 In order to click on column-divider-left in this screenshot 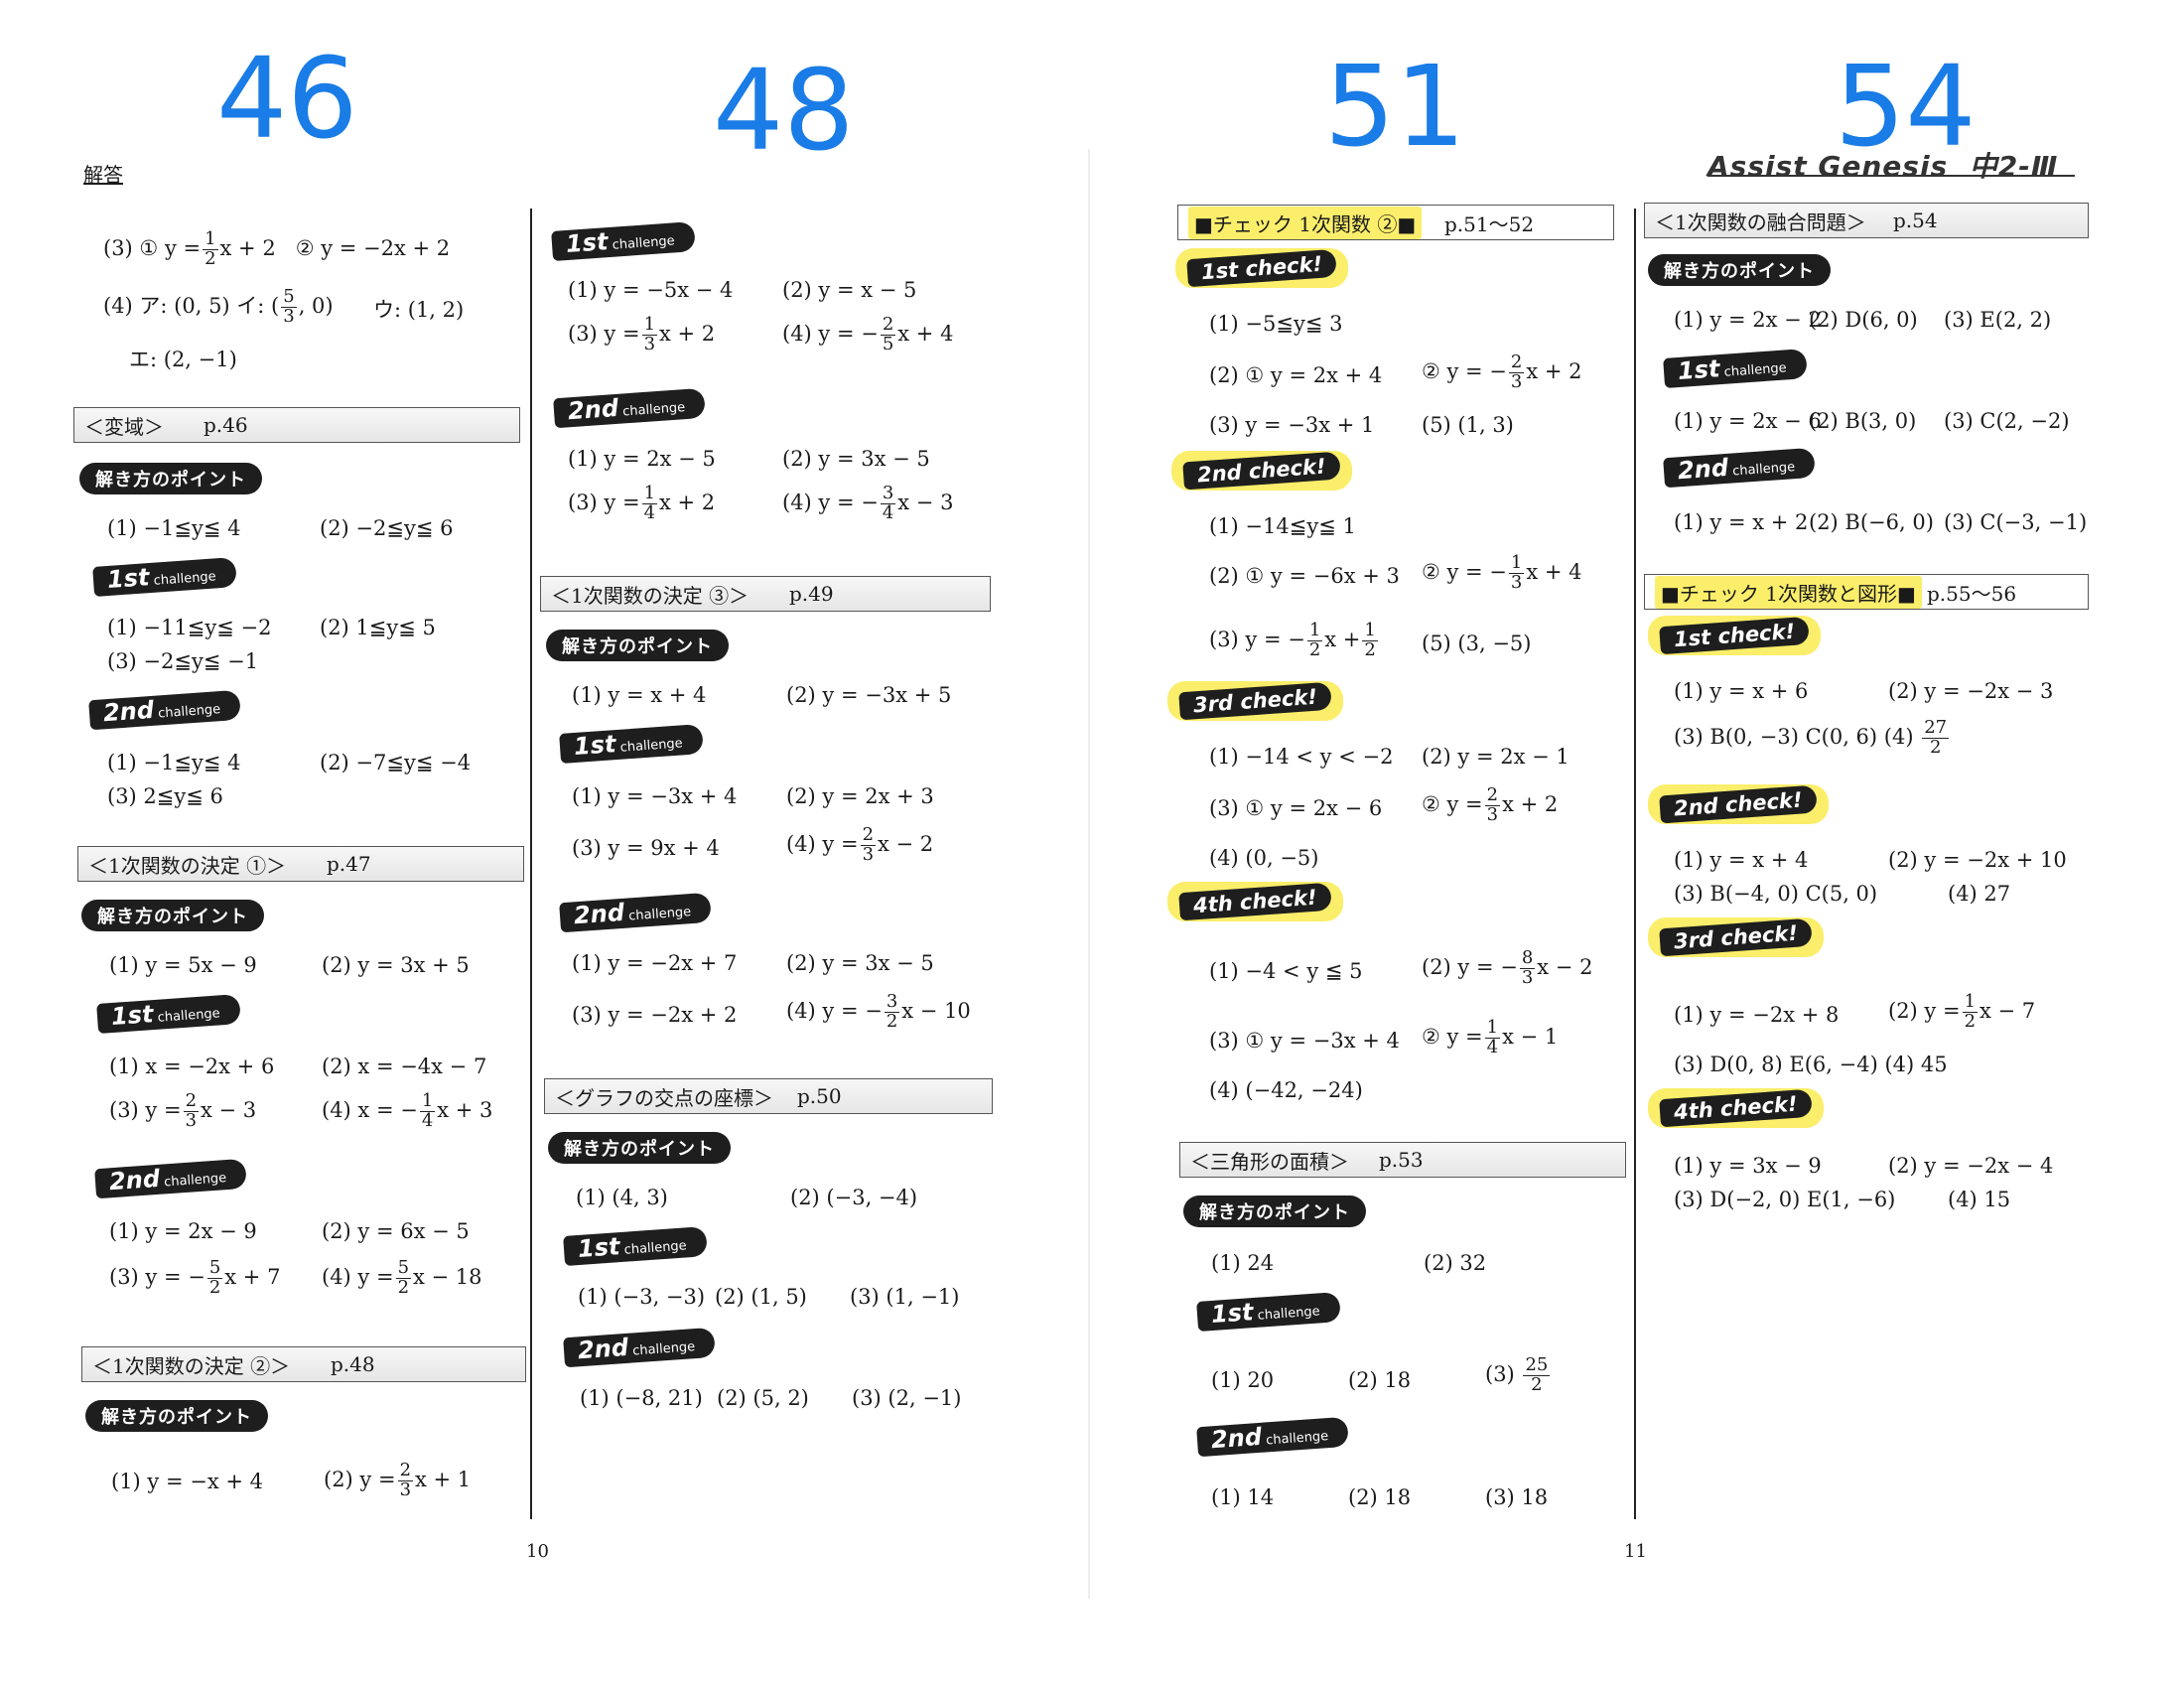, I will do `click(531, 864)`.